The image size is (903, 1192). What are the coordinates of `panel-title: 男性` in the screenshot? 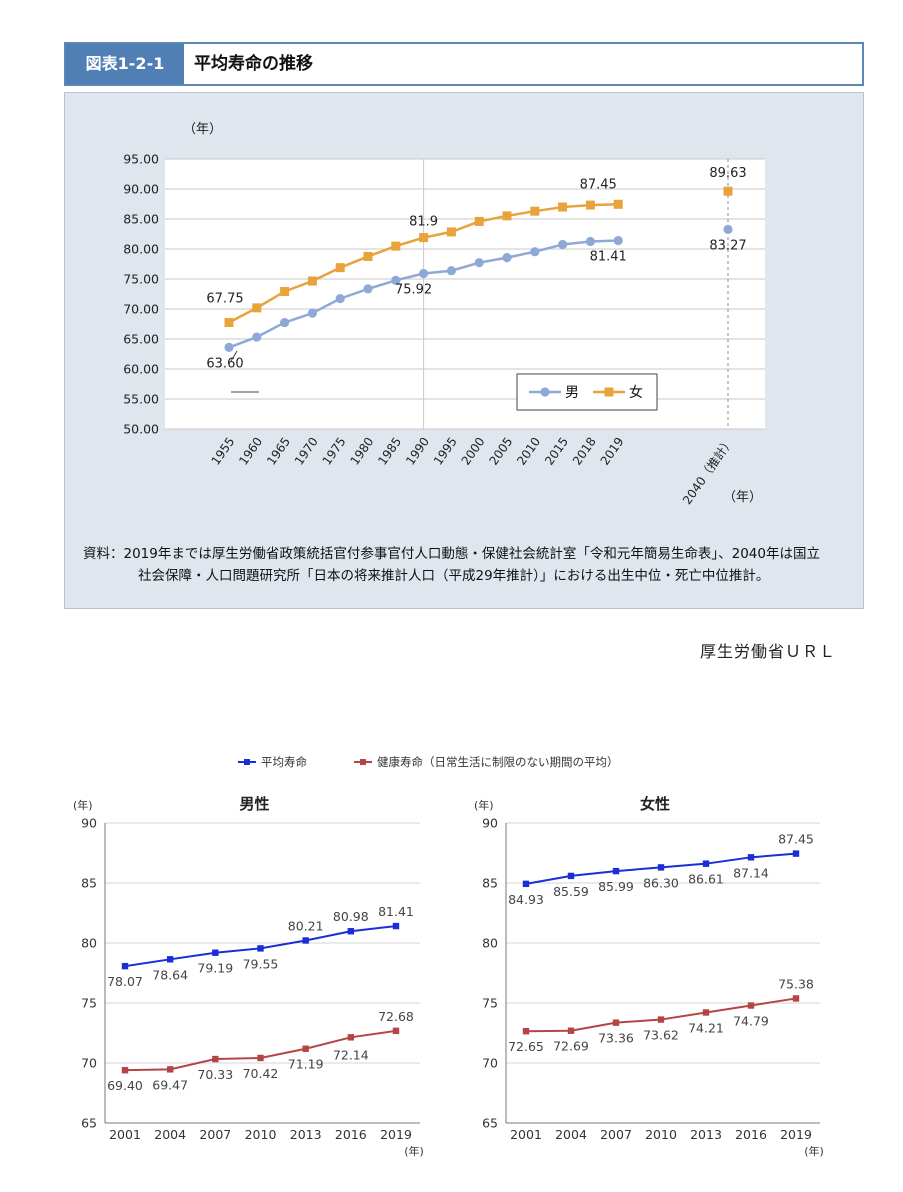 It's located at (254, 804).